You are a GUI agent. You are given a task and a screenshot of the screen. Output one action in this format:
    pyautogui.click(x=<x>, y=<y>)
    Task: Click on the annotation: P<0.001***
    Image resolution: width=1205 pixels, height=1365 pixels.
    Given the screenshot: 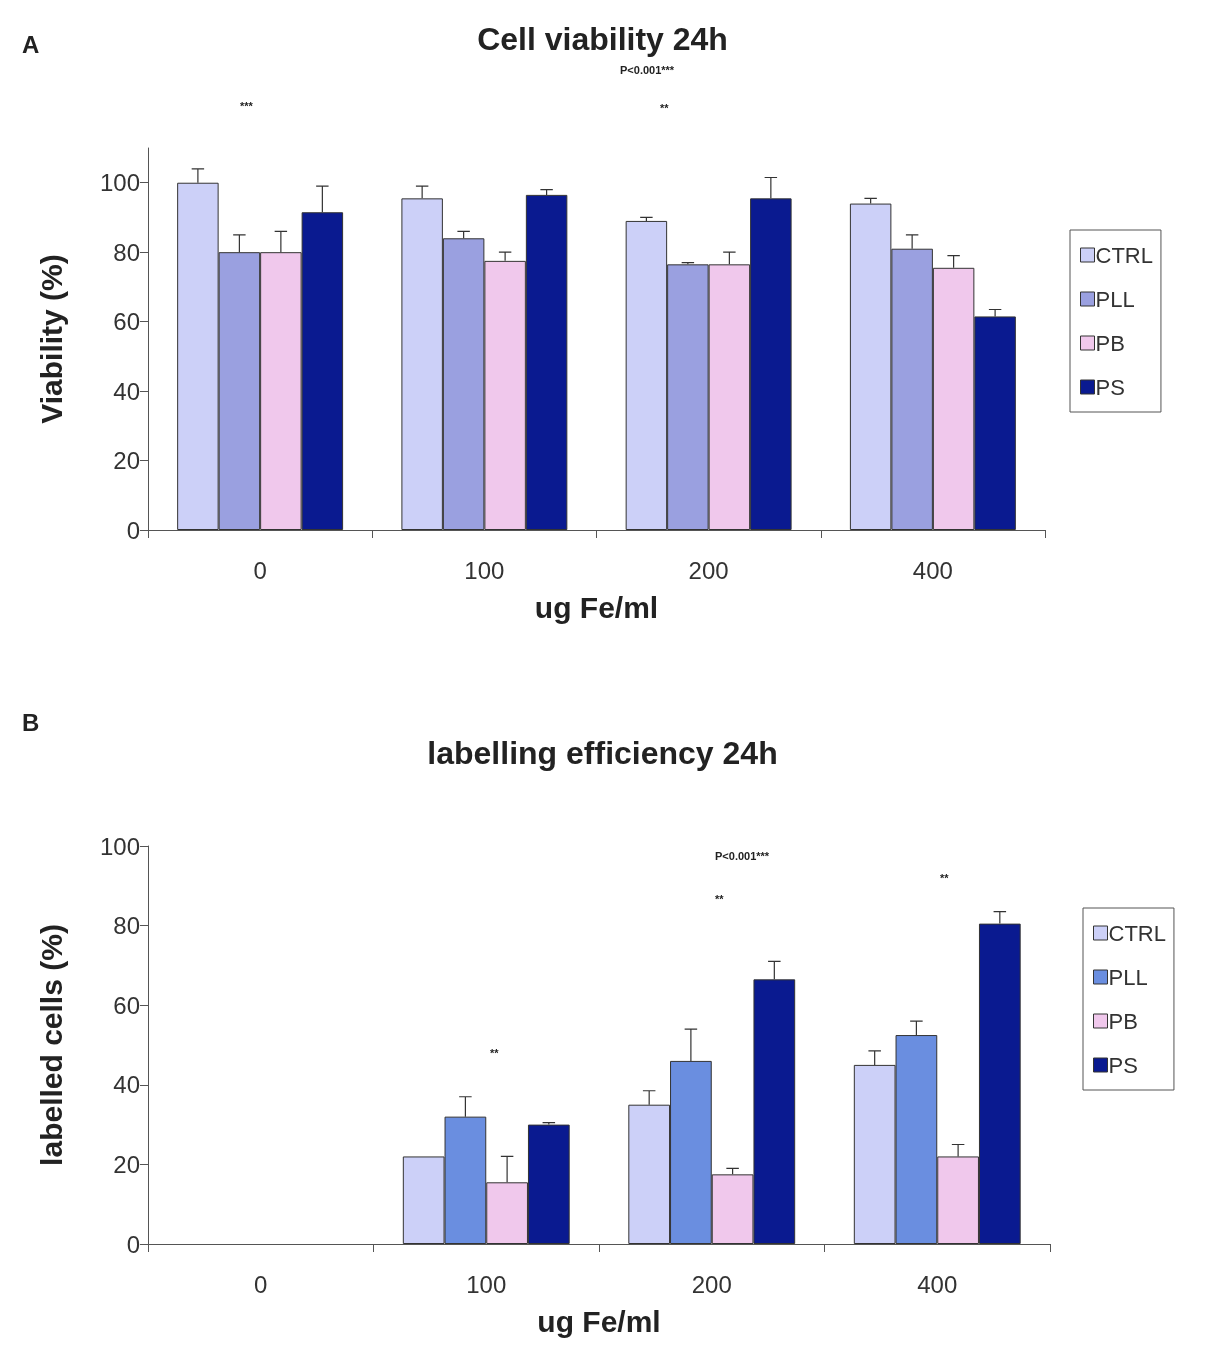 What is the action you would take?
    pyautogui.click(x=742, y=855)
    